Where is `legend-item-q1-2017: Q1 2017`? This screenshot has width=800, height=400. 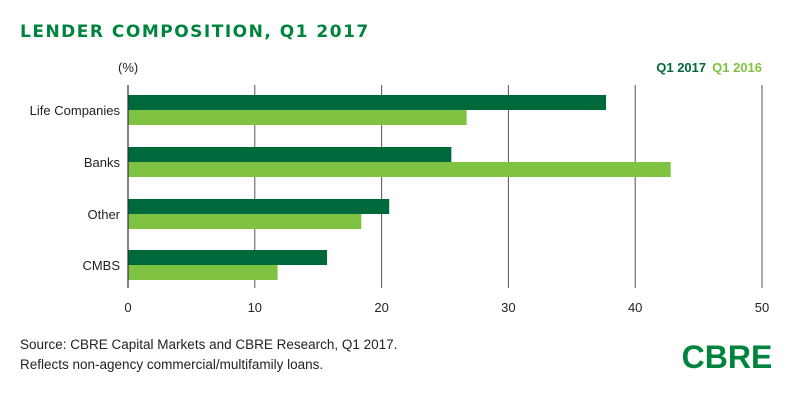
legend-item-q1-2017: Q1 2017 is located at coordinates (681, 67).